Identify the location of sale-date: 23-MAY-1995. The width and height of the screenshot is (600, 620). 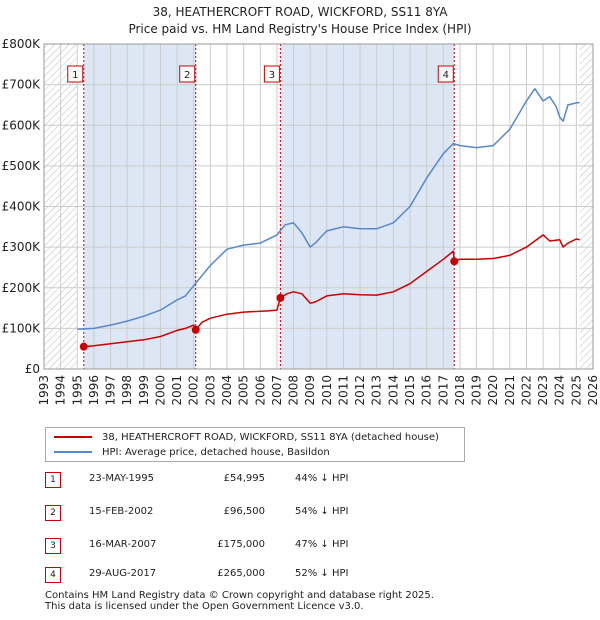
(122, 478).